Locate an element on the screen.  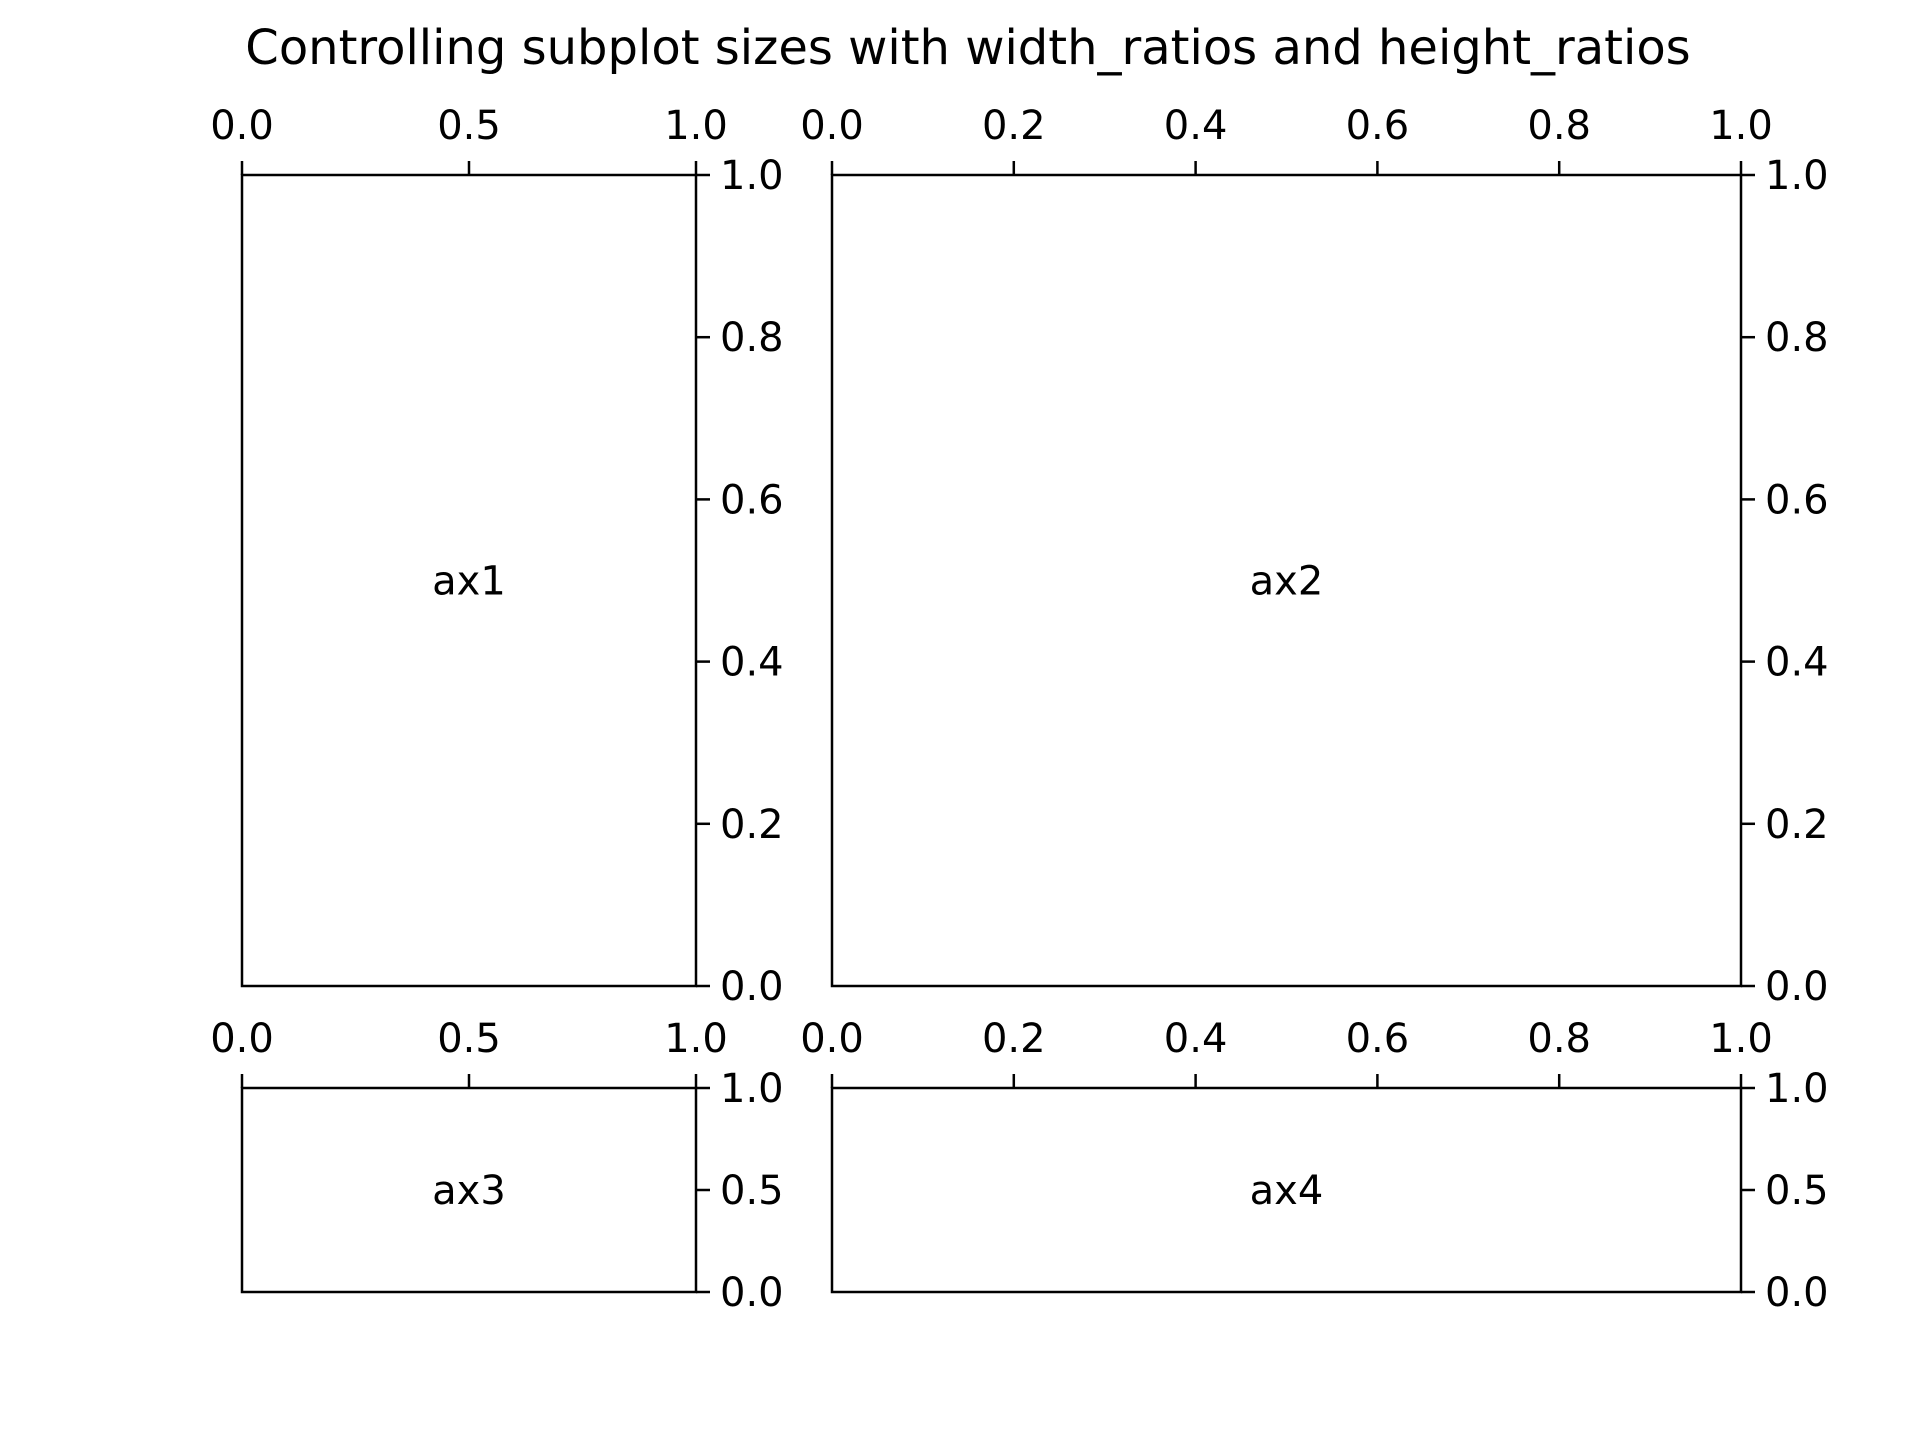
ax1-ytick-label: 0.2 is located at coordinates (752, 825).